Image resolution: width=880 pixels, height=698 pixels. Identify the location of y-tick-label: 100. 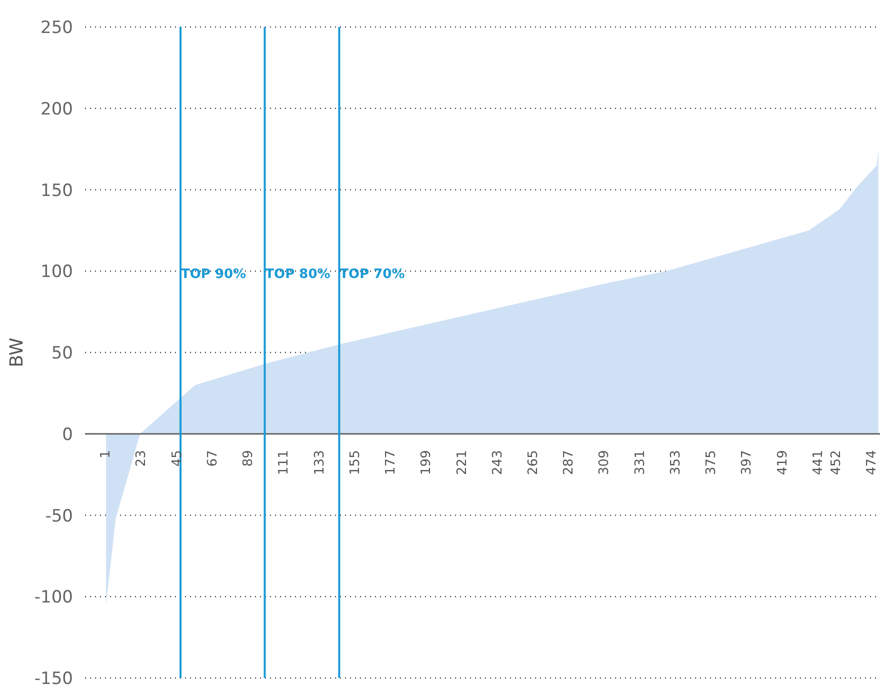
(56, 272).